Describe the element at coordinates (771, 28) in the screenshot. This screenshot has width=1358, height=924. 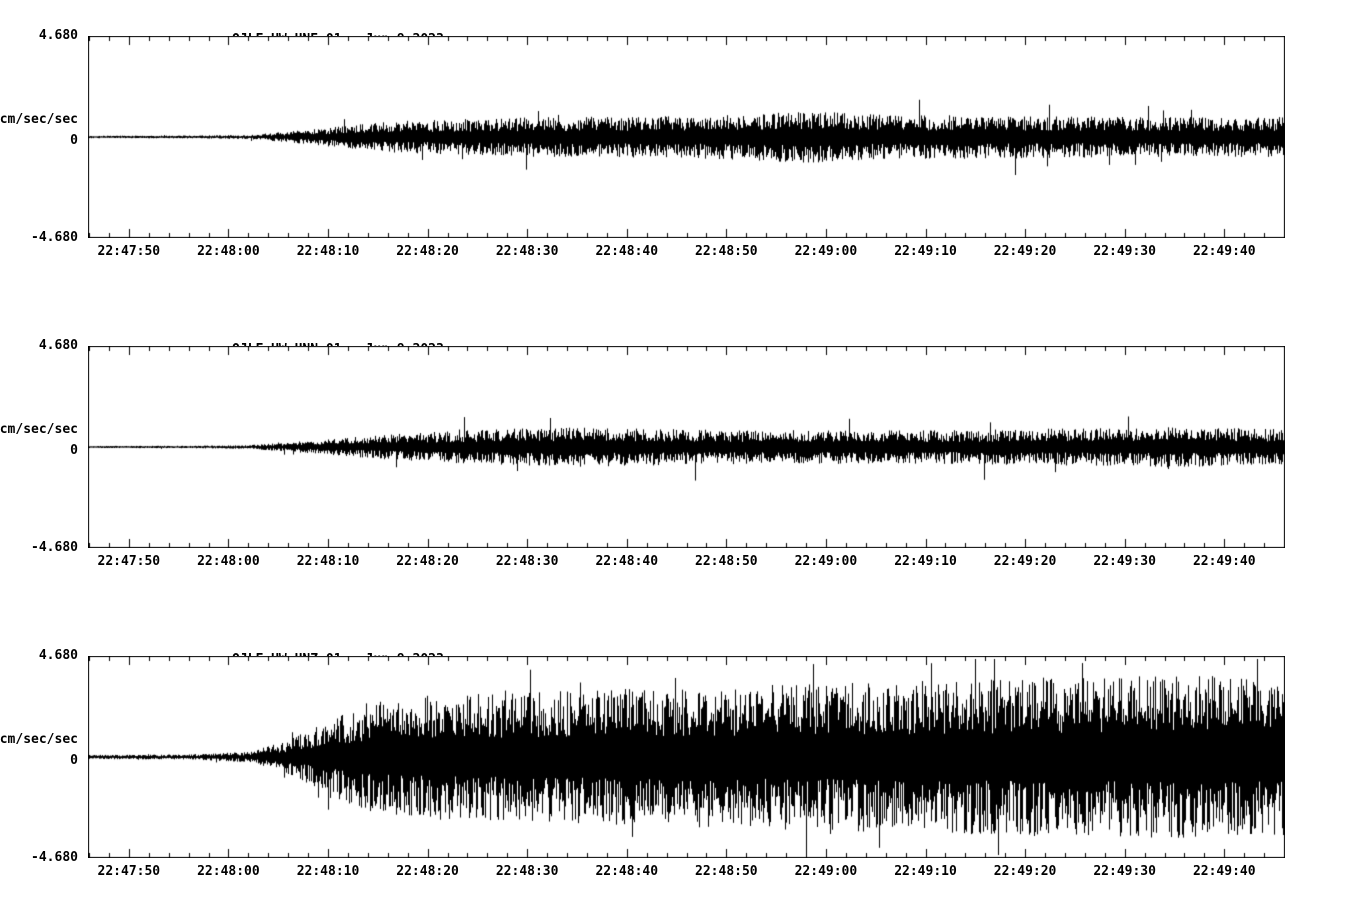
I see `chart-title: QJLF_UW_HNE_01Jun 9,2023` at that location.